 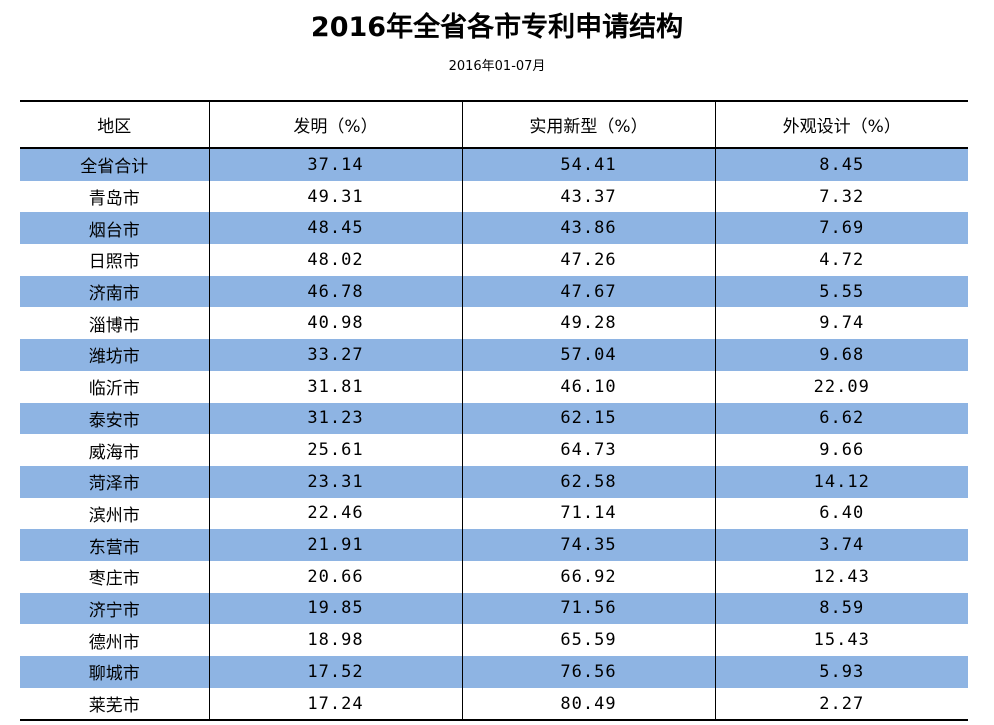 What do you see at coordinates (335, 291) in the screenshot?
I see `cell-invention: 46.78` at bounding box center [335, 291].